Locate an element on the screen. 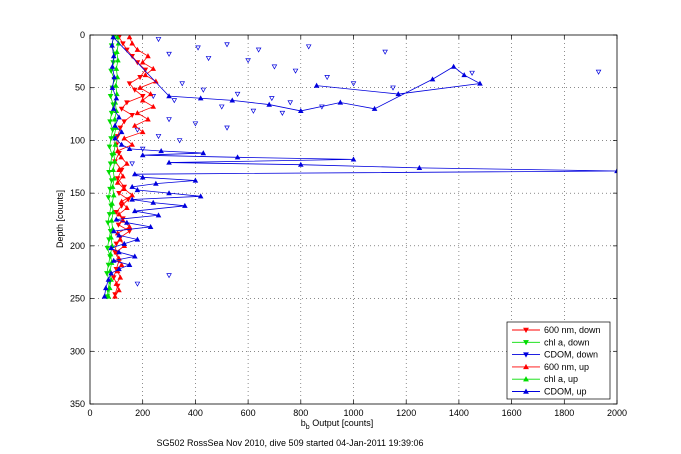  x-axis-label: bb Output [counts] is located at coordinates (337, 424).